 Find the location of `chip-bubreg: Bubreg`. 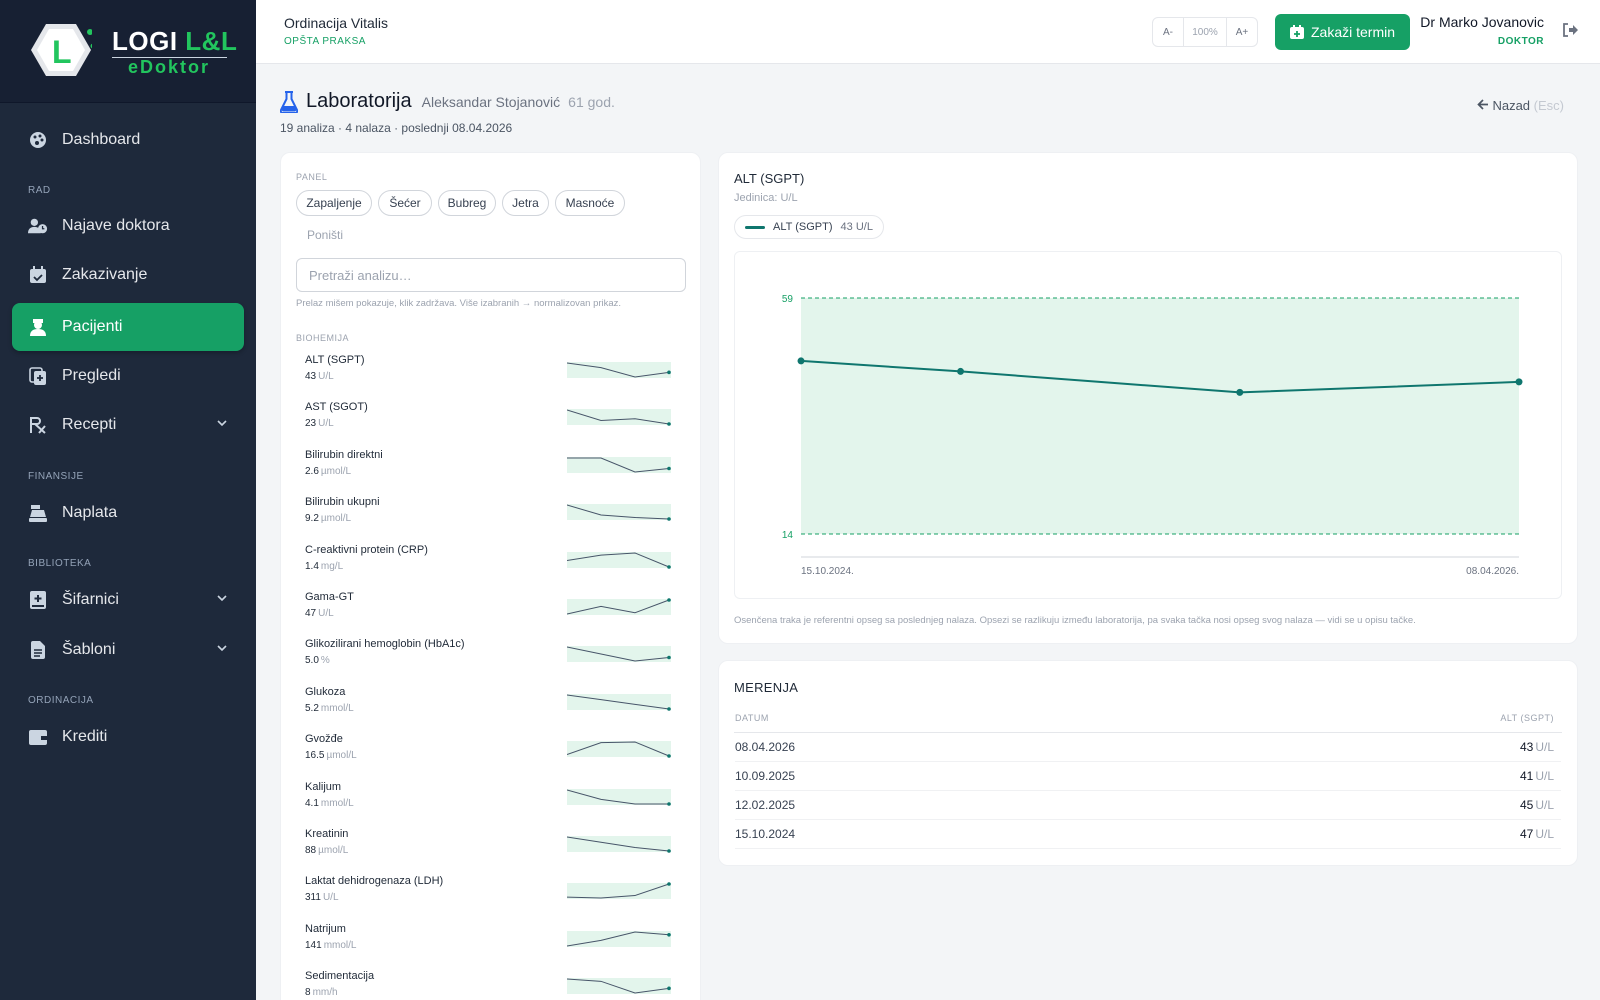

chip-bubreg: Bubreg is located at coordinates (467, 203).